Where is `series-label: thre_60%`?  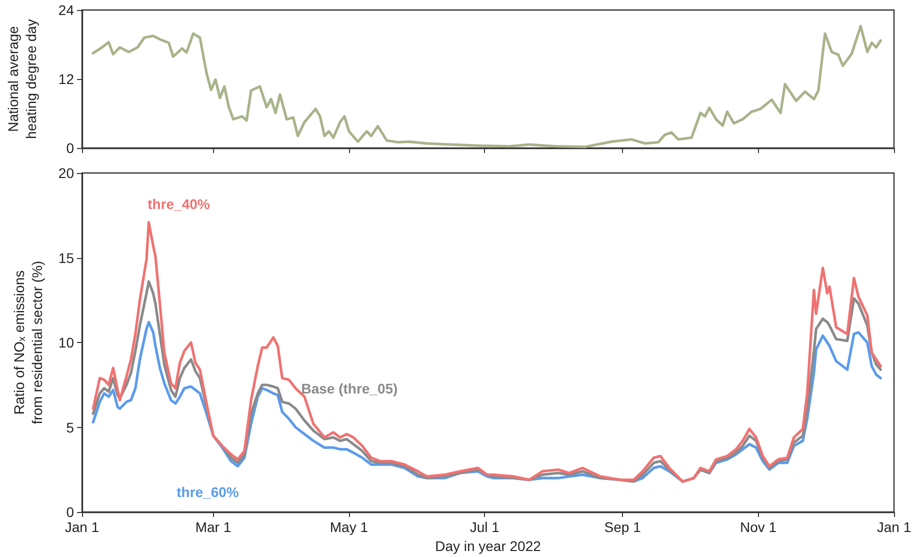 series-label: thre_60% is located at coordinates (208, 492).